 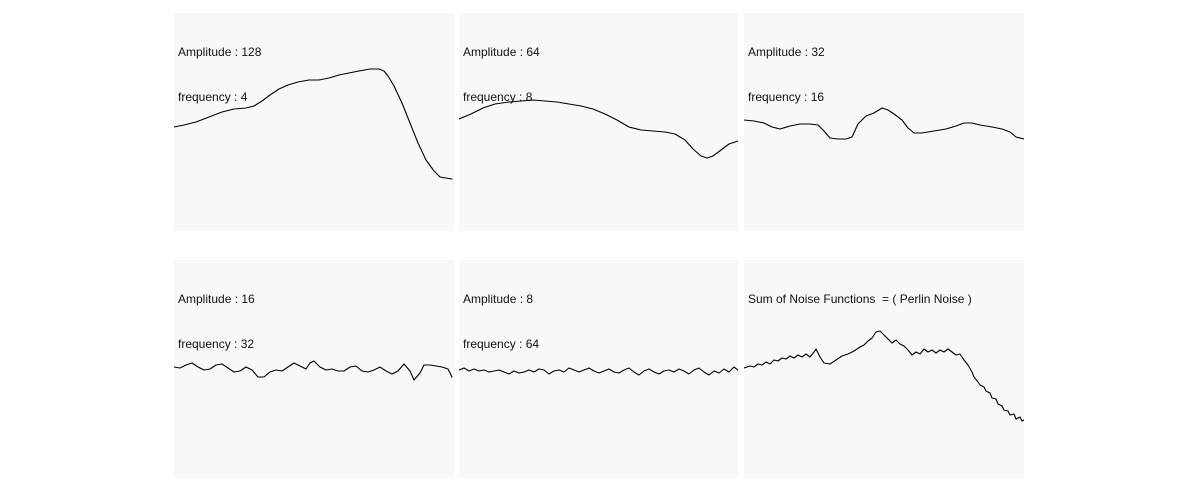 What do you see at coordinates (498, 97) in the screenshot?
I see `frequency-label: frequency : 8` at bounding box center [498, 97].